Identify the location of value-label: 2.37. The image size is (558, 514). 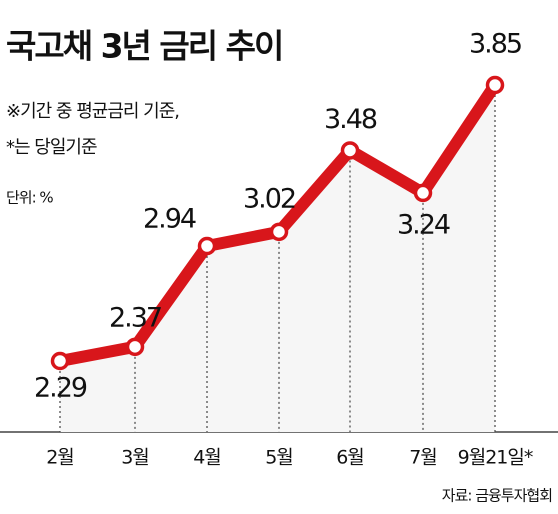
(135, 317).